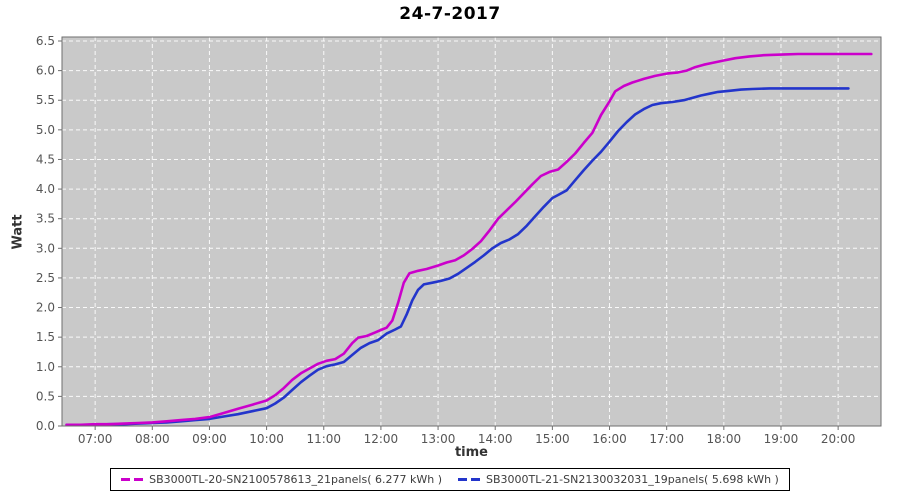 The height and width of the screenshot is (500, 900). I want to click on y-tick-label: 3.5, so click(45, 219).